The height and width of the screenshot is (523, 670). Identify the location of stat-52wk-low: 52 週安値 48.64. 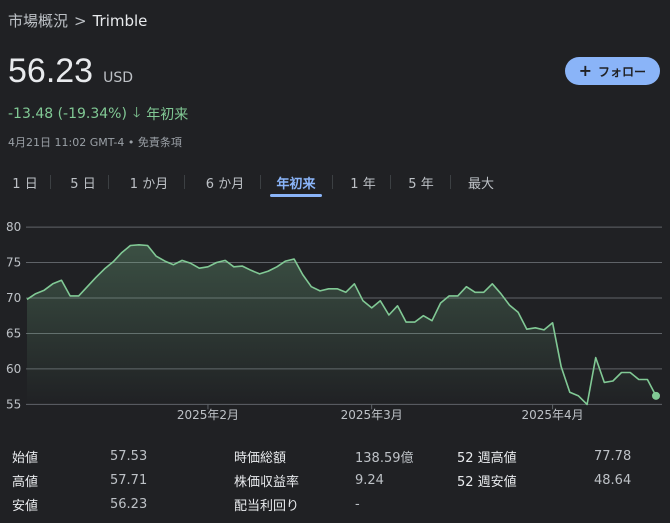
(544, 480).